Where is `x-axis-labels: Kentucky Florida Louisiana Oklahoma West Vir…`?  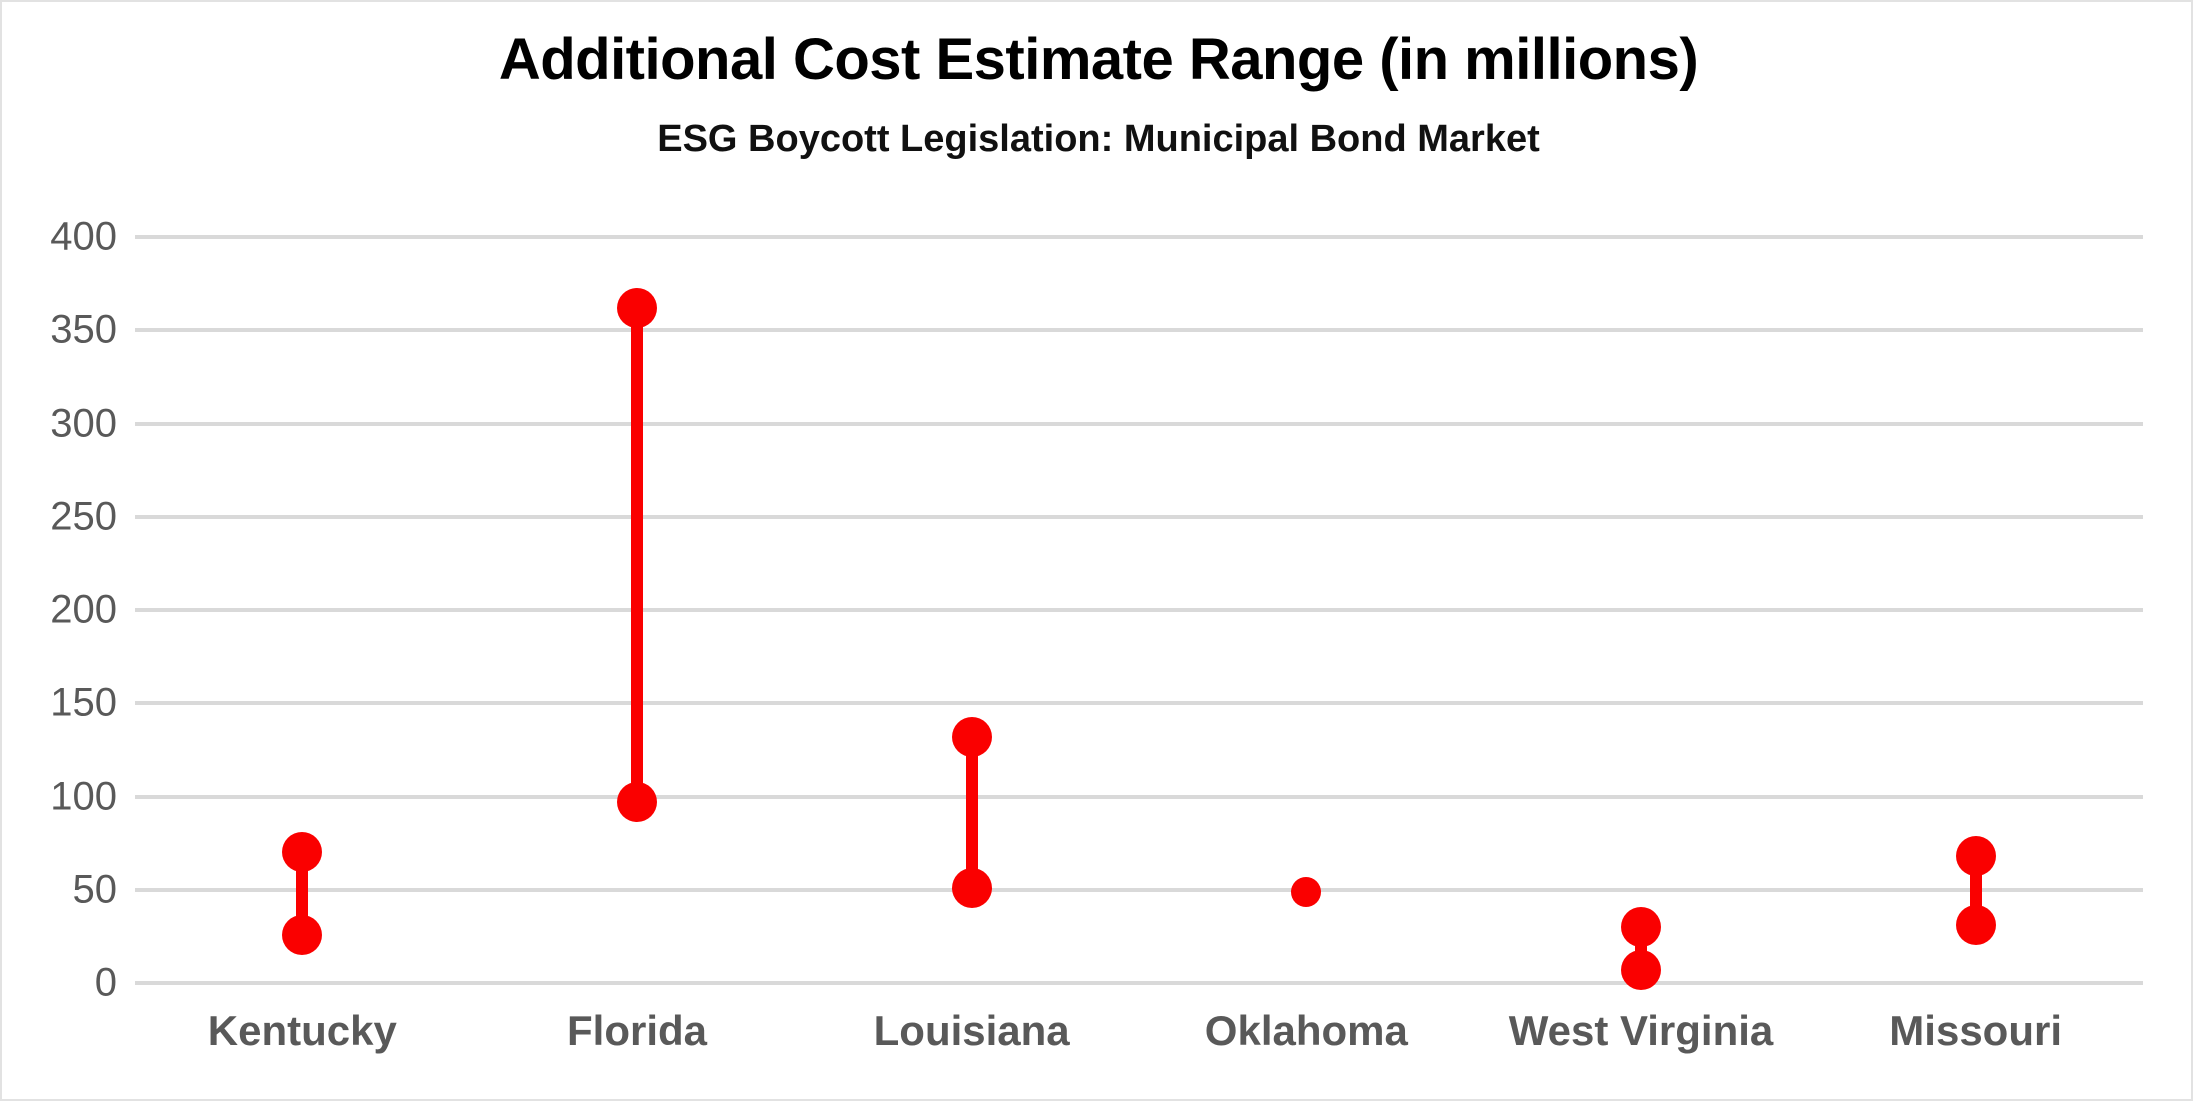
x-axis-labels: Kentucky Florida Louisiana Oklahoma West Vir… is located at coordinates (1139, 1037).